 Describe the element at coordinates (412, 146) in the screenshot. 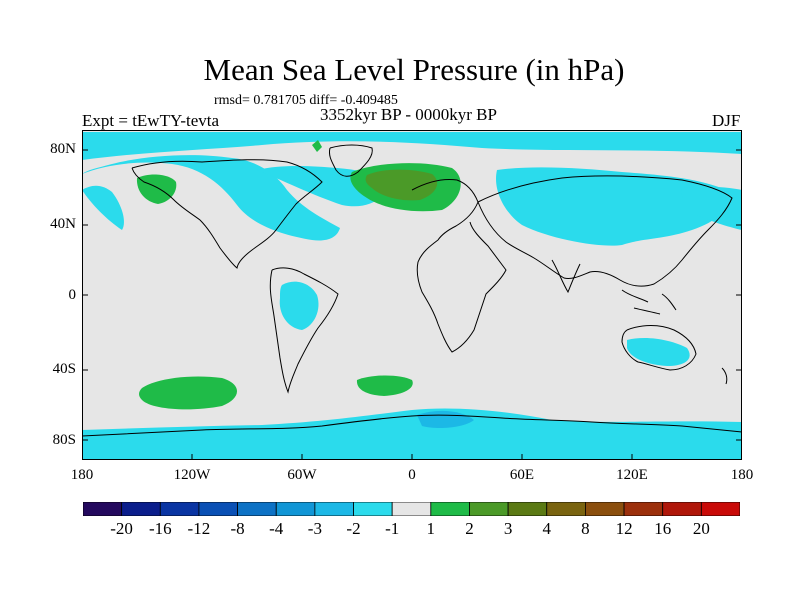

I see `anomaly-arctic-negative` at that location.